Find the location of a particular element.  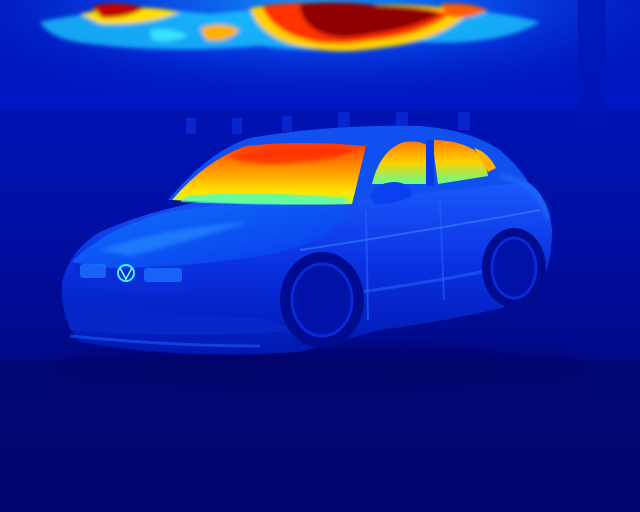

rear-wheel is located at coordinates (514, 268).